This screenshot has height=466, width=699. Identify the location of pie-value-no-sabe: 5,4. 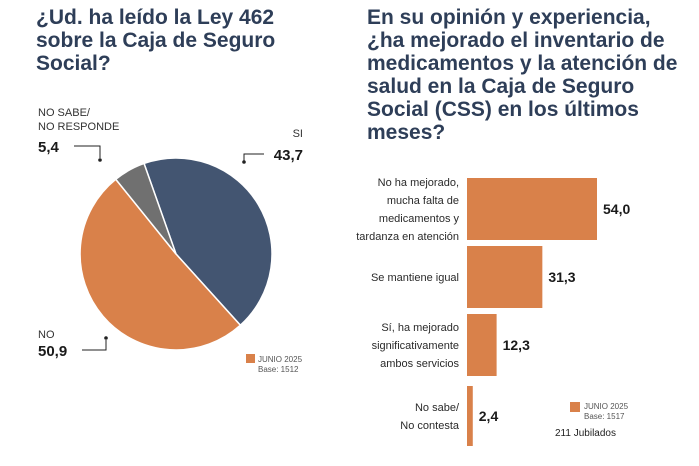
(49, 147).